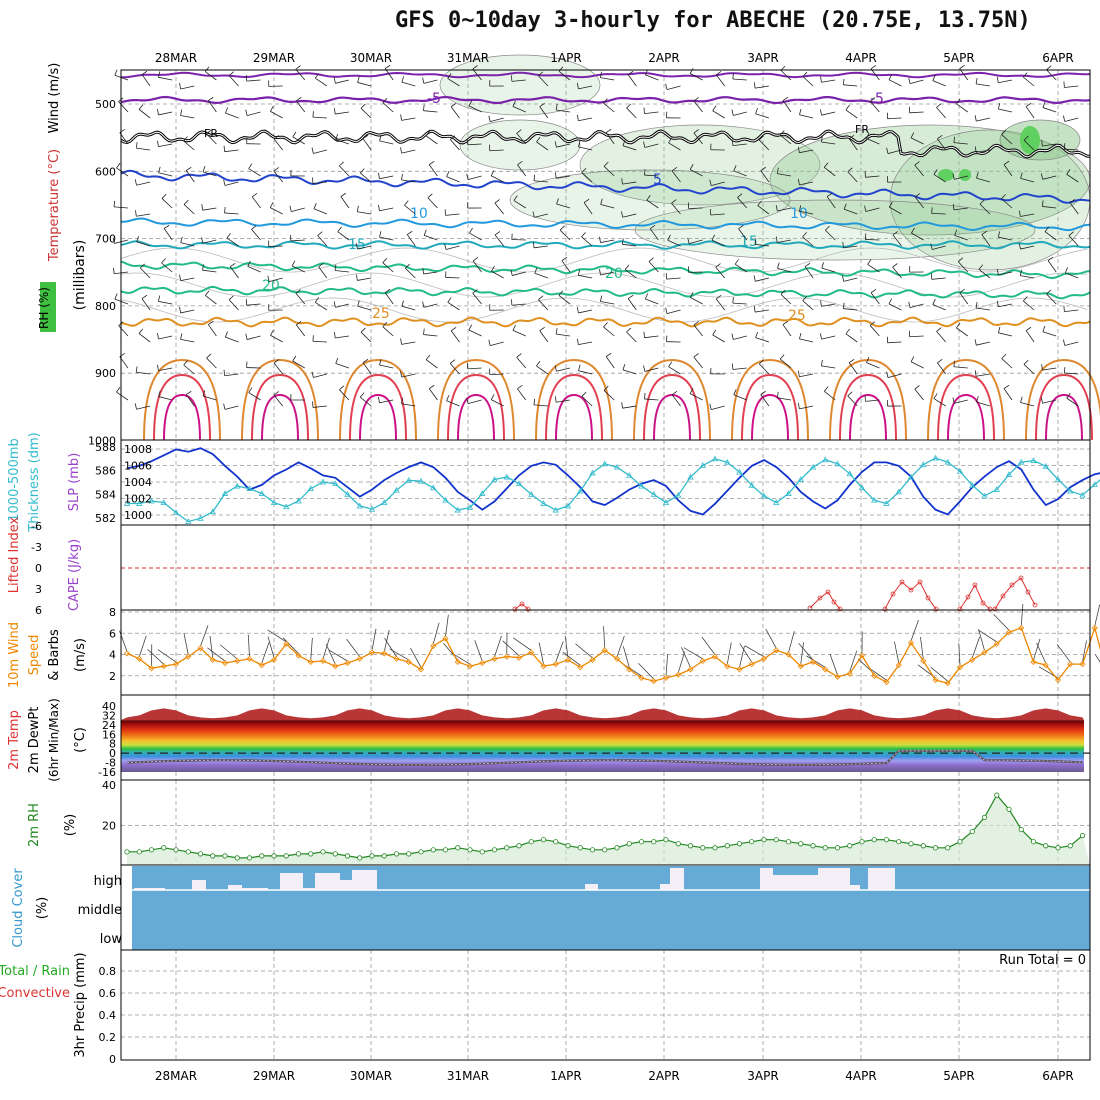  Describe the element at coordinates (521, 606) in the screenshot. I see `li-line` at that location.